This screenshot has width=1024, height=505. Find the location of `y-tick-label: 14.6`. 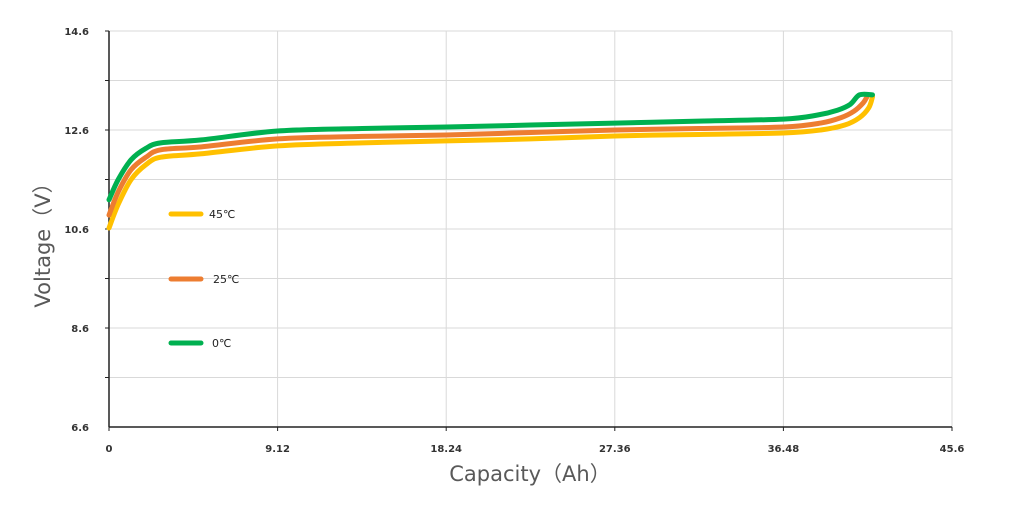

y-tick-label: 14.6 is located at coordinates (76, 32).